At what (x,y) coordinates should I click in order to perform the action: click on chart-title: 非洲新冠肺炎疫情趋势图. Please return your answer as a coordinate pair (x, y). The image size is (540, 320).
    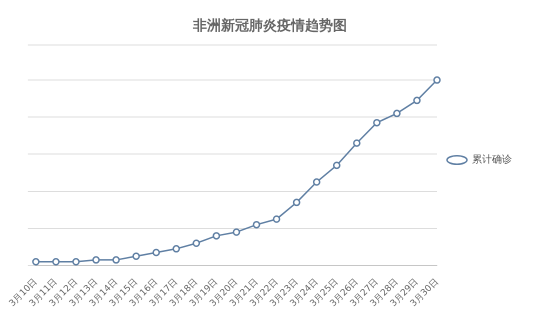
    Looking at the image, I should click on (269, 25).